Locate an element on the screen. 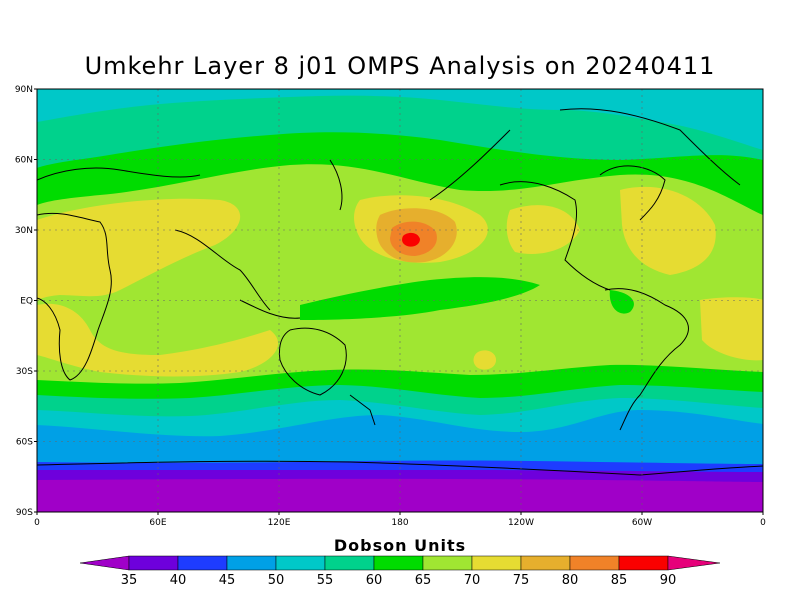 This screenshot has height=600, width=800. colorbar-tick-label: 90 is located at coordinates (668, 580).